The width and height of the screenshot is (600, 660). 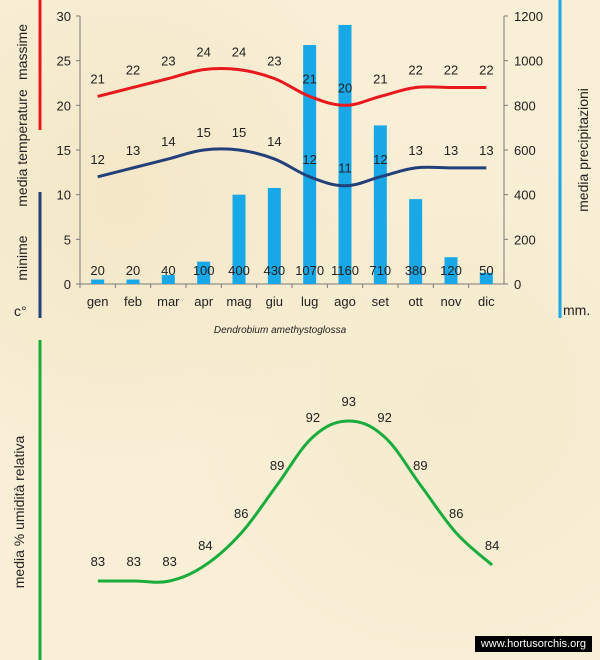 What do you see at coordinates (203, 301) in the screenshot?
I see `x-tick-label: apr` at bounding box center [203, 301].